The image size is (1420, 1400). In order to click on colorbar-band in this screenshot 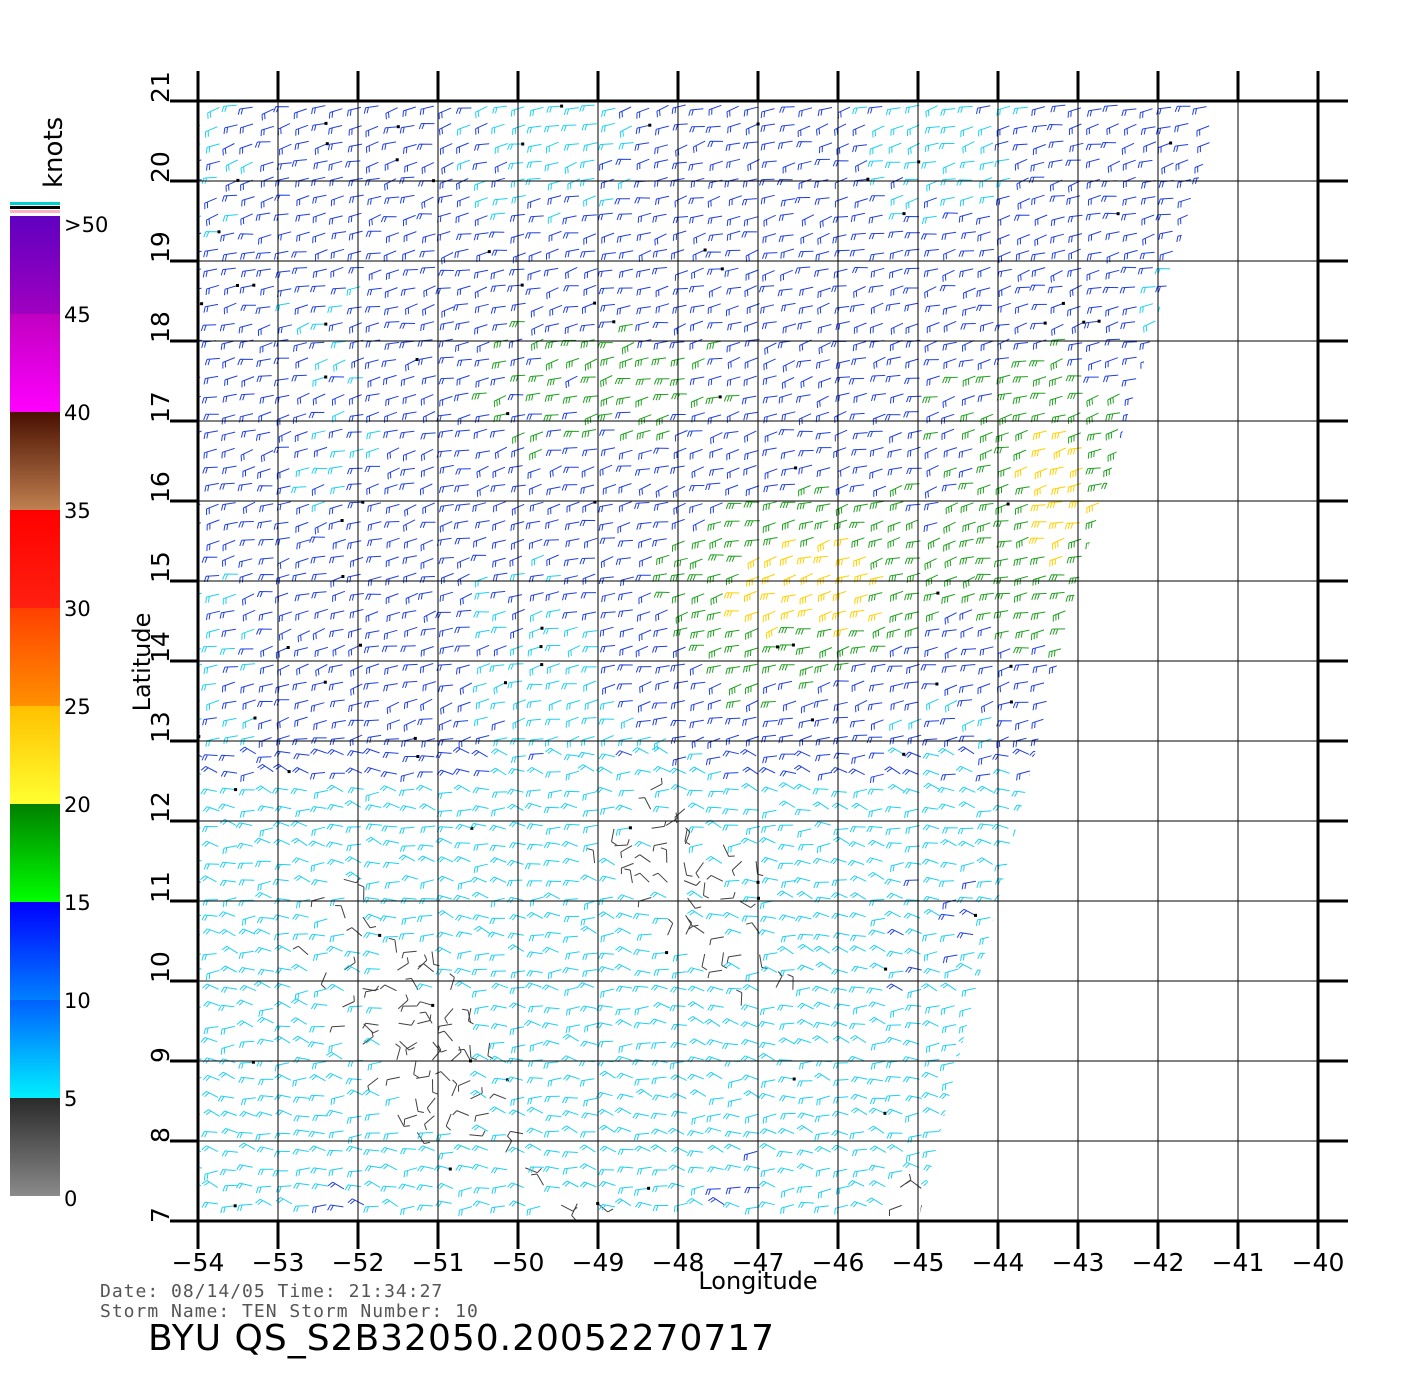, I will do `click(35, 265)`.